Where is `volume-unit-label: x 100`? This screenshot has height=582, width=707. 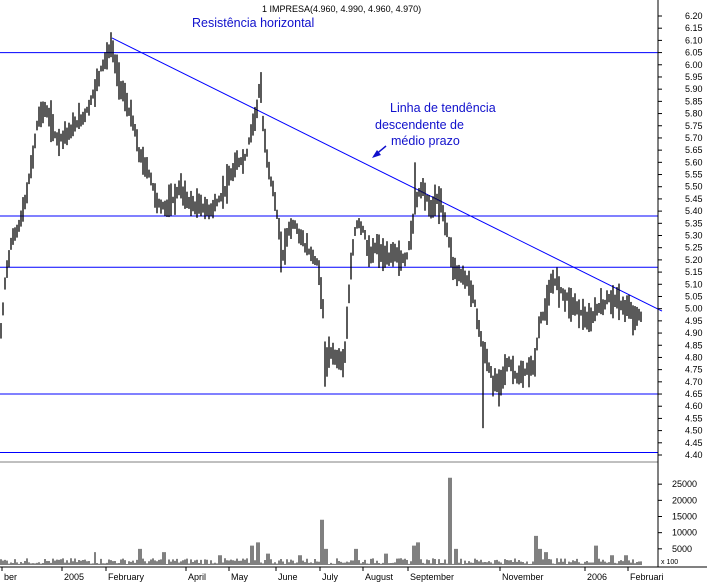 volume-unit-label: x 100 is located at coordinates (669, 562).